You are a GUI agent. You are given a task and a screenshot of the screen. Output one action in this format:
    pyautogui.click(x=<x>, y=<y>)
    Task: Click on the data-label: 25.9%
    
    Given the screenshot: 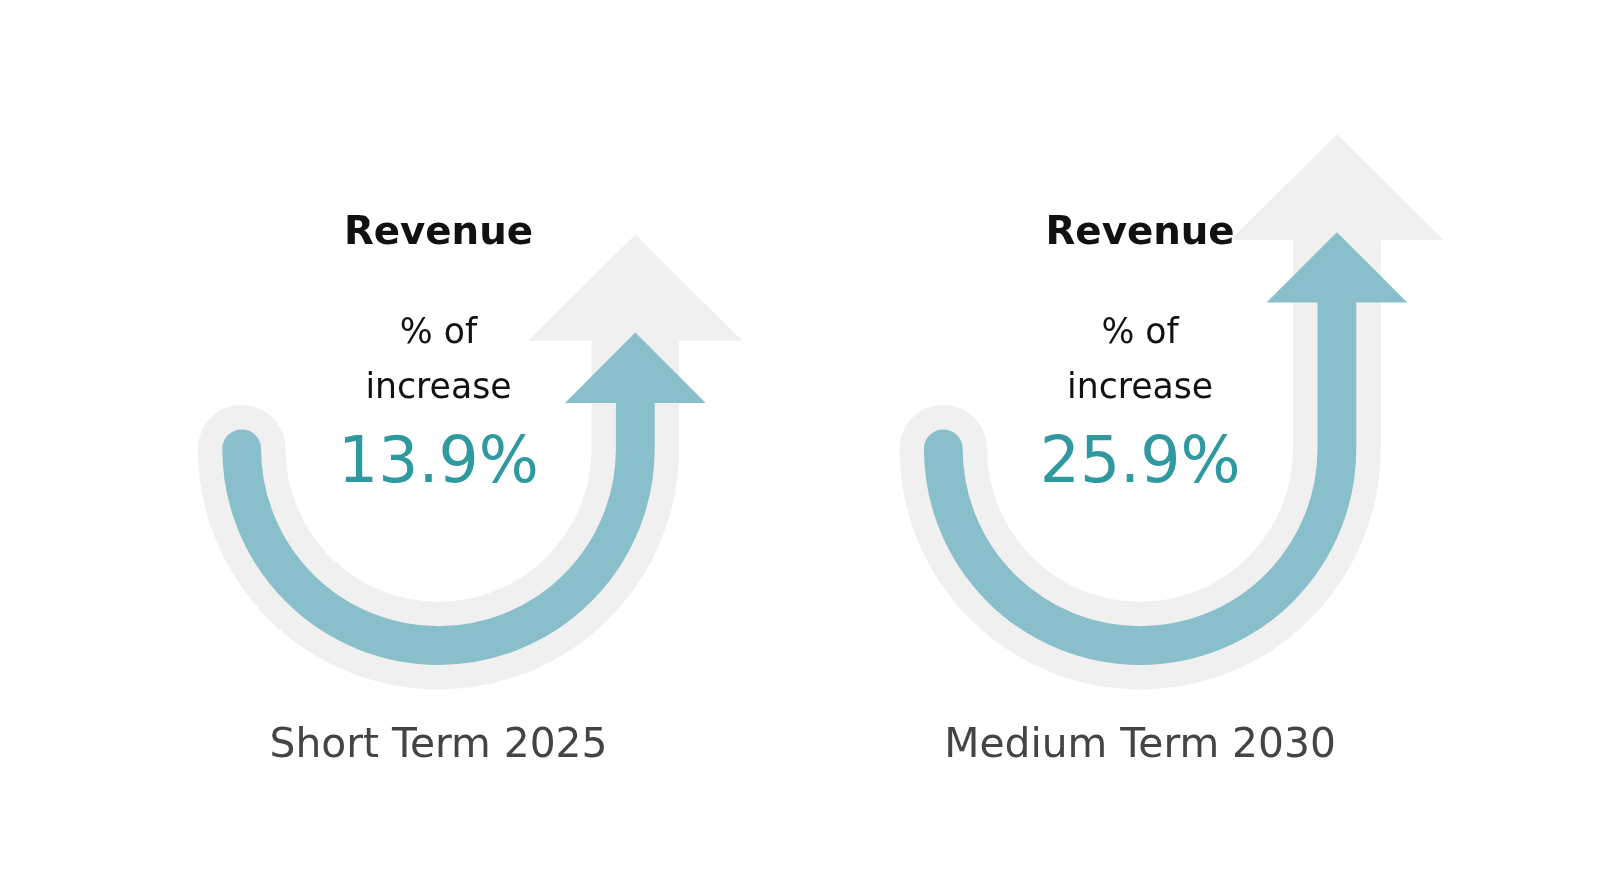 What is the action you would take?
    pyautogui.click(x=1140, y=460)
    